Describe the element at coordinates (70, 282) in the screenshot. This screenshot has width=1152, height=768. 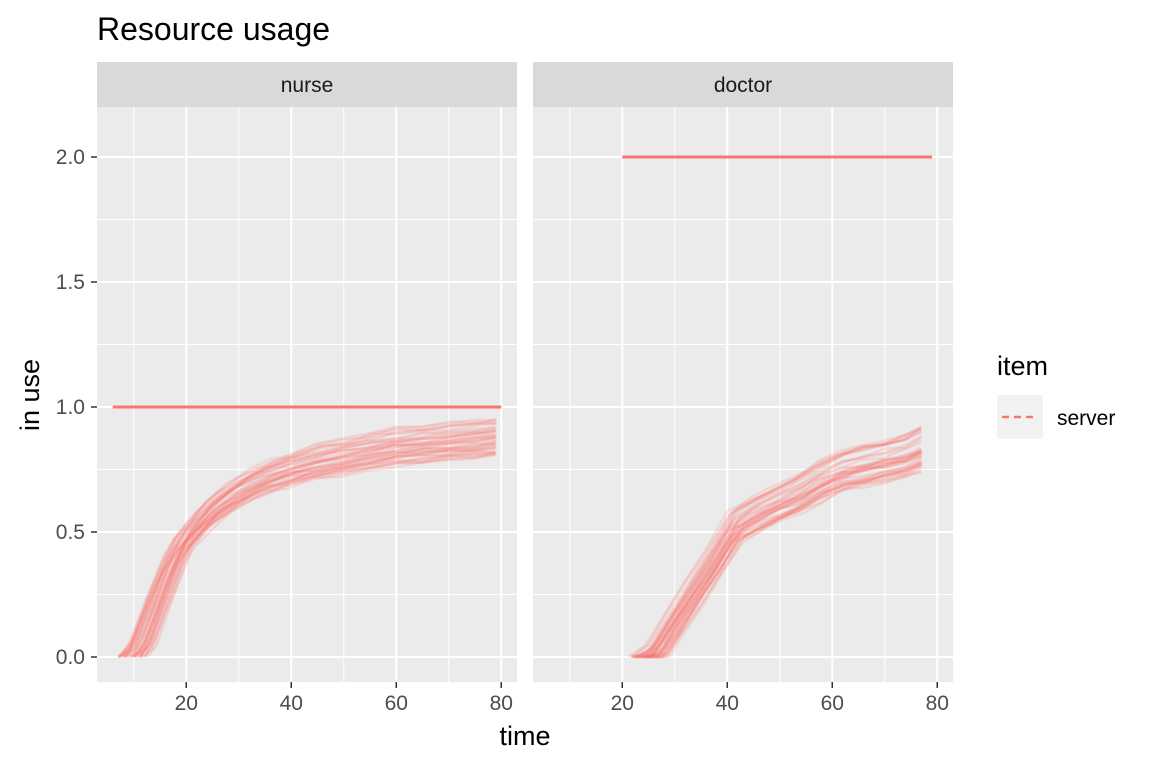
I see `y-tick-label: 1.5` at that location.